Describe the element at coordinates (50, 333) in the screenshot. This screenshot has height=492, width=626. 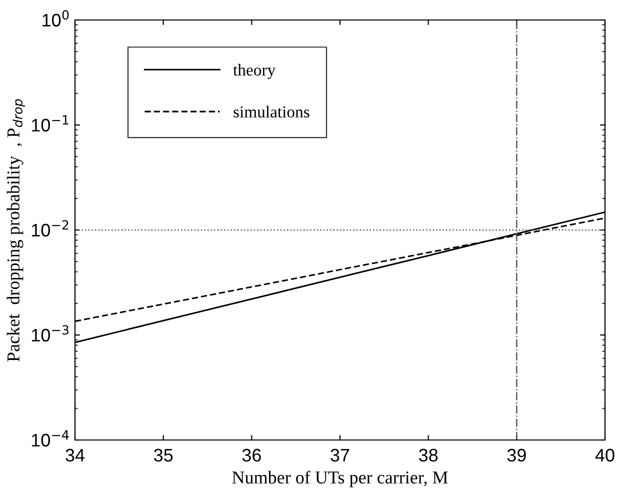
I see `y-tick-label: 10$^{−3}$` at that location.